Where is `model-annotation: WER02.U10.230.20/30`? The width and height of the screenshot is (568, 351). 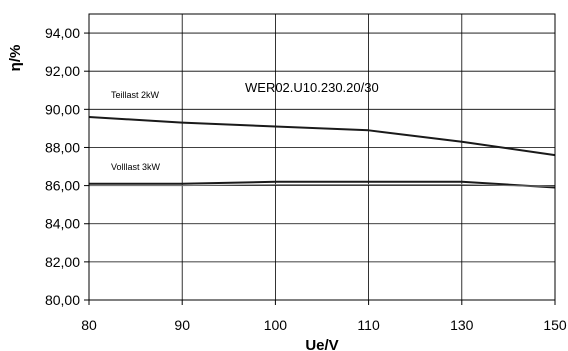
model-annotation: WER02.U10.230.20/30 is located at coordinates (312, 87).